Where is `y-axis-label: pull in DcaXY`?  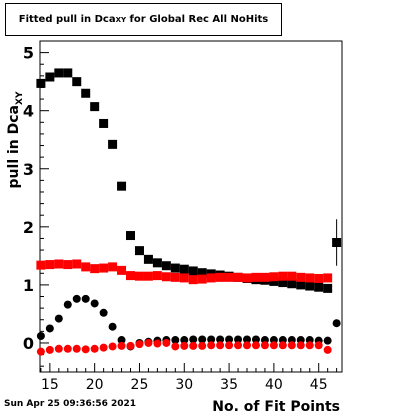
y-axis-label: pull in DcaXY is located at coordinates (15, 139).